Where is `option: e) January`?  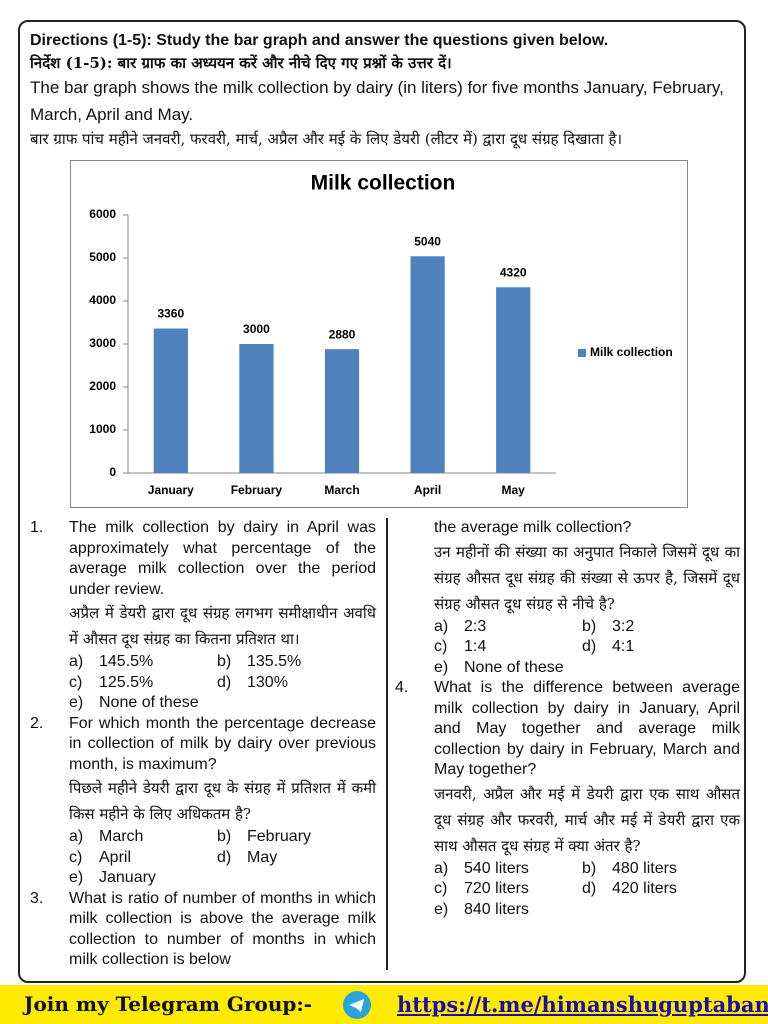
option: e) January is located at coordinates (222, 878).